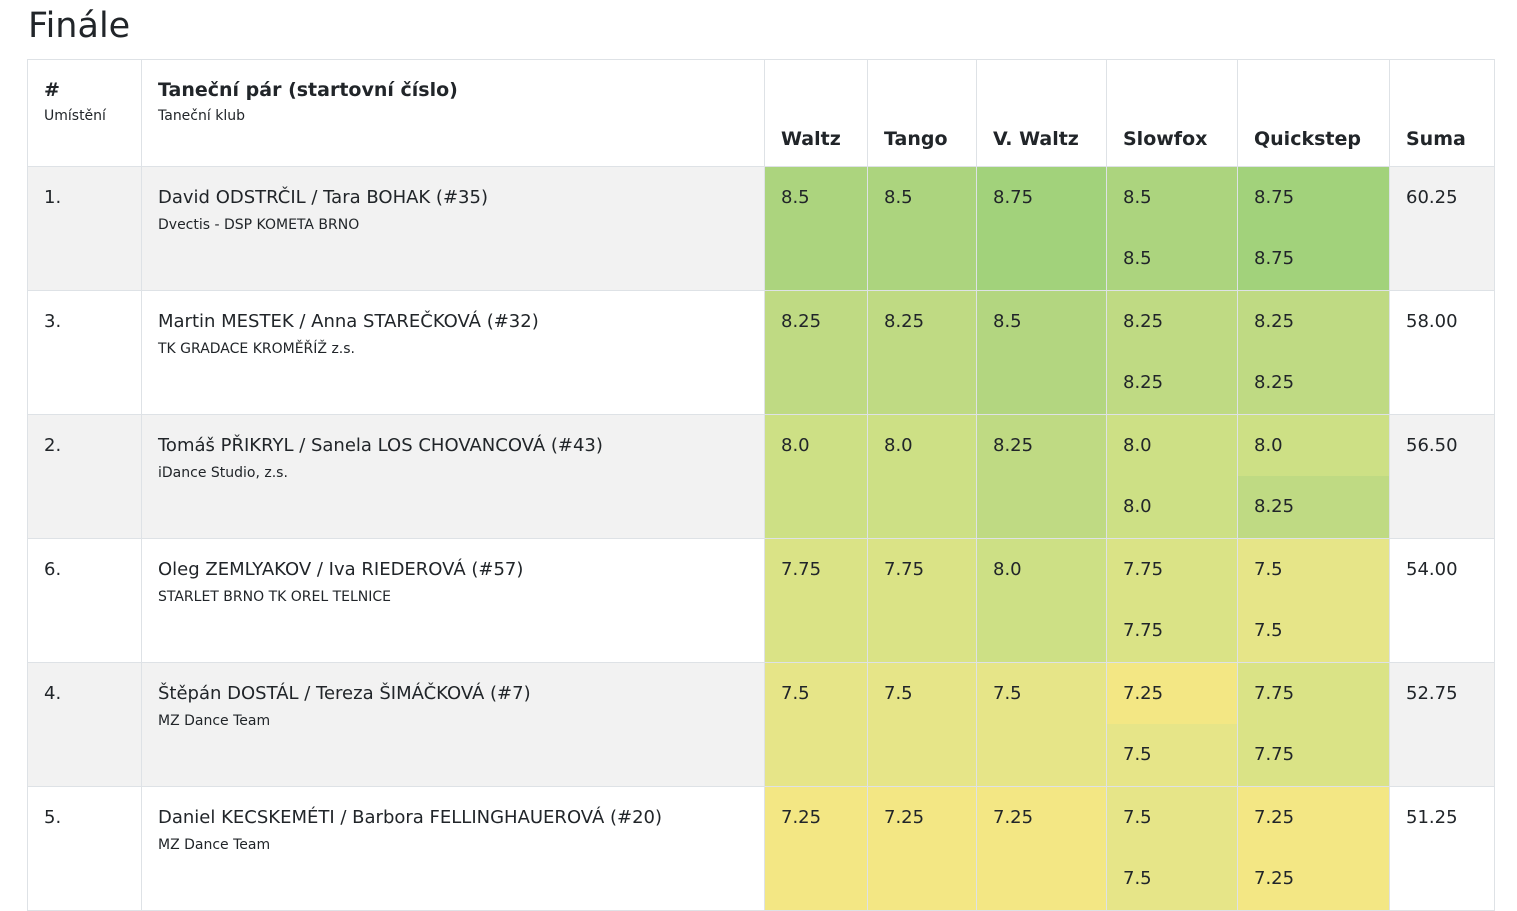 The height and width of the screenshot is (911, 1517). What do you see at coordinates (323, 197) in the screenshot?
I see `pair-name: David ODSTRČIL / Tara BOHAK (#35)` at bounding box center [323, 197].